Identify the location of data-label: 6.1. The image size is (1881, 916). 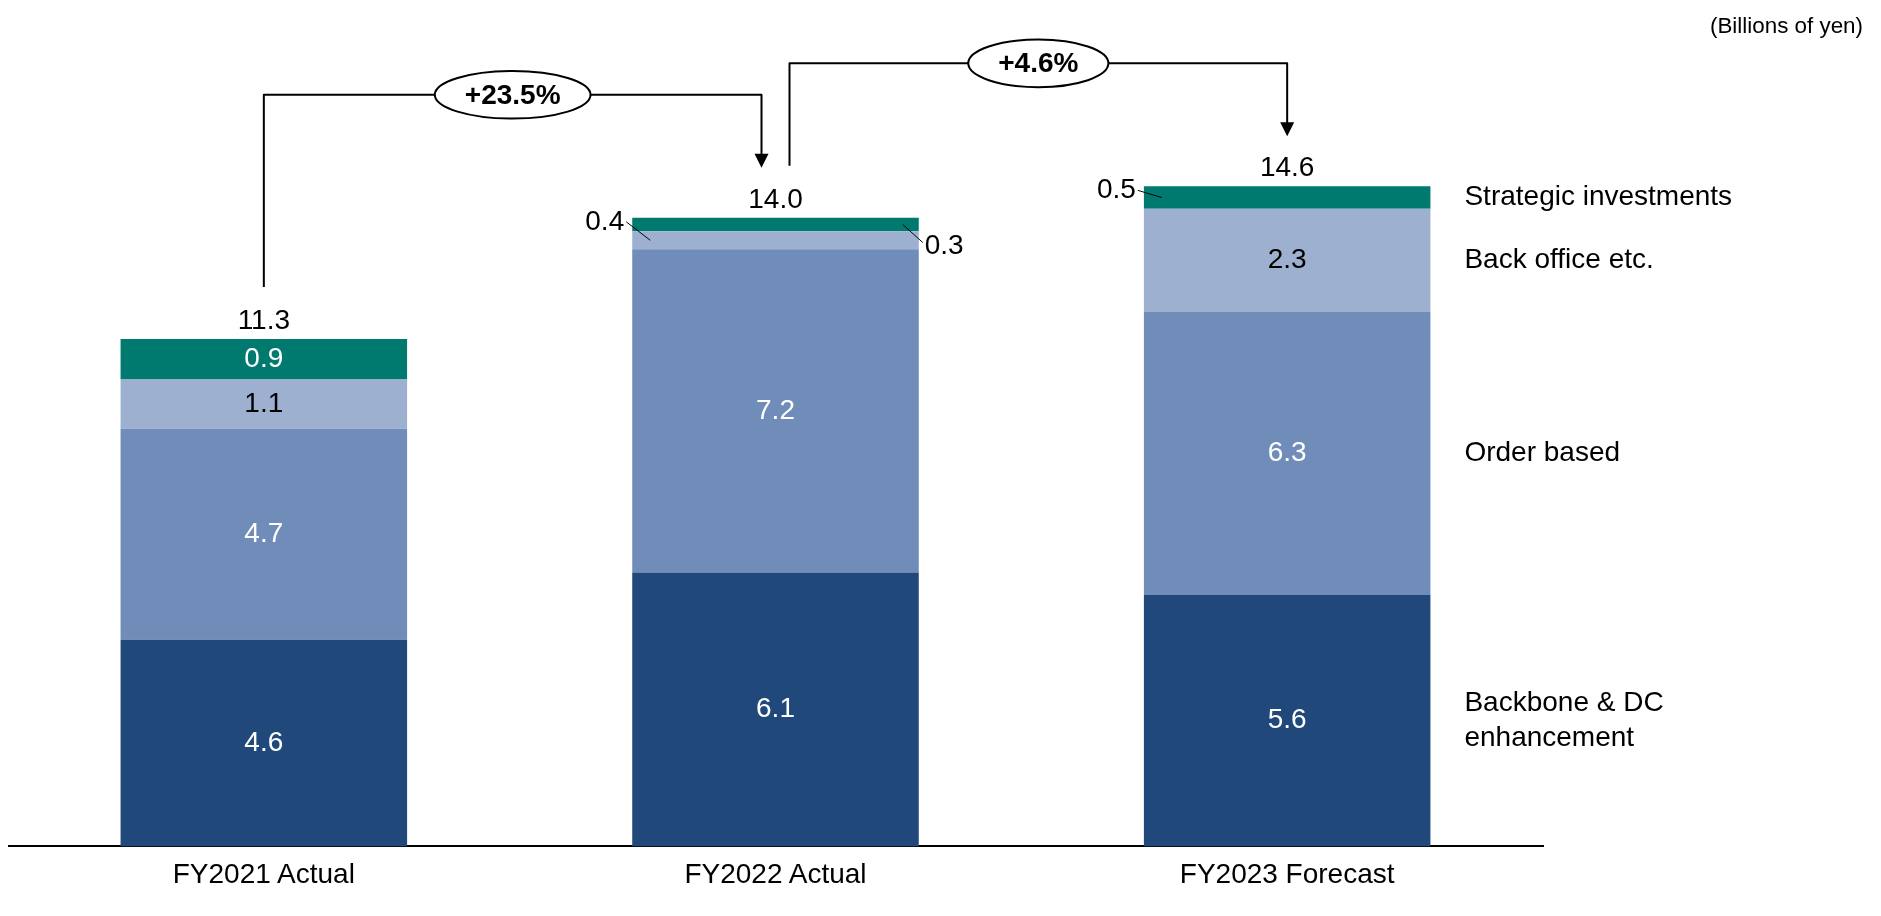
(775, 708).